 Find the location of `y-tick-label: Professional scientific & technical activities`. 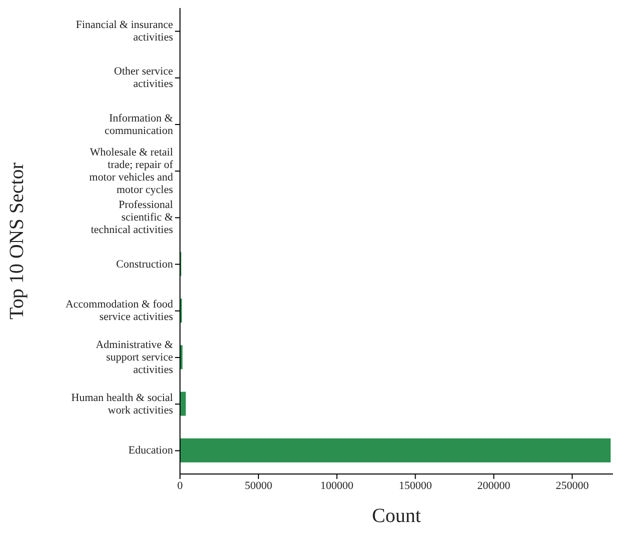

y-tick-label: Professional scientific & technical activities is located at coordinates (132, 217).